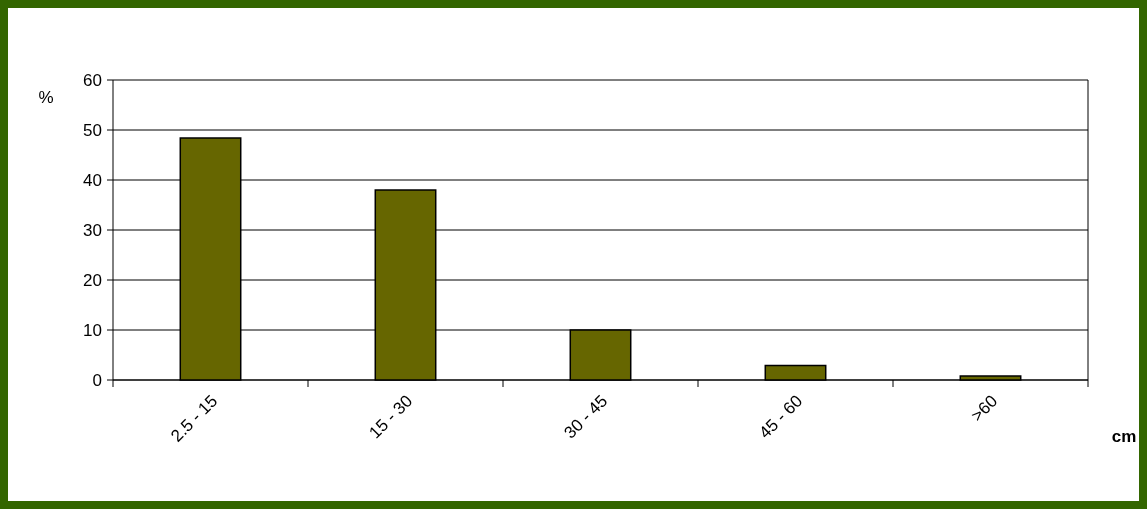  What do you see at coordinates (92, 80) in the screenshot?
I see `y-tick-label: 60` at bounding box center [92, 80].